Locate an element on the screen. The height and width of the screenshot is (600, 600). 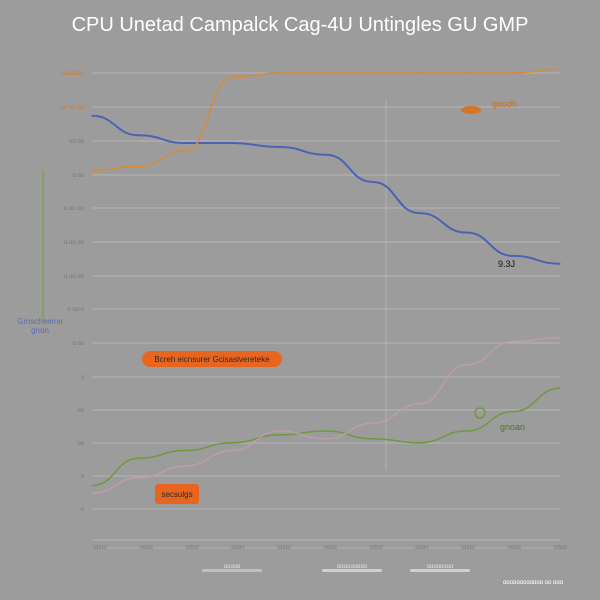
legend: ɑɑɑɑɑ ɑɑɑɑɑɑɑɑɑ ɑɑɑɑɑɑɑɑ is located at coordinates (336, 568).